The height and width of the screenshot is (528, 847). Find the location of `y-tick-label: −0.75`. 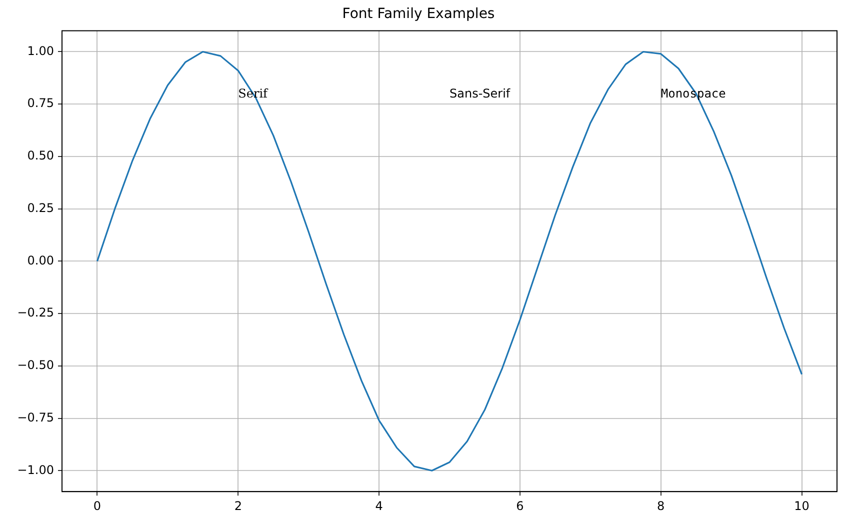

y-tick-label: −0.75 is located at coordinates (35, 417).